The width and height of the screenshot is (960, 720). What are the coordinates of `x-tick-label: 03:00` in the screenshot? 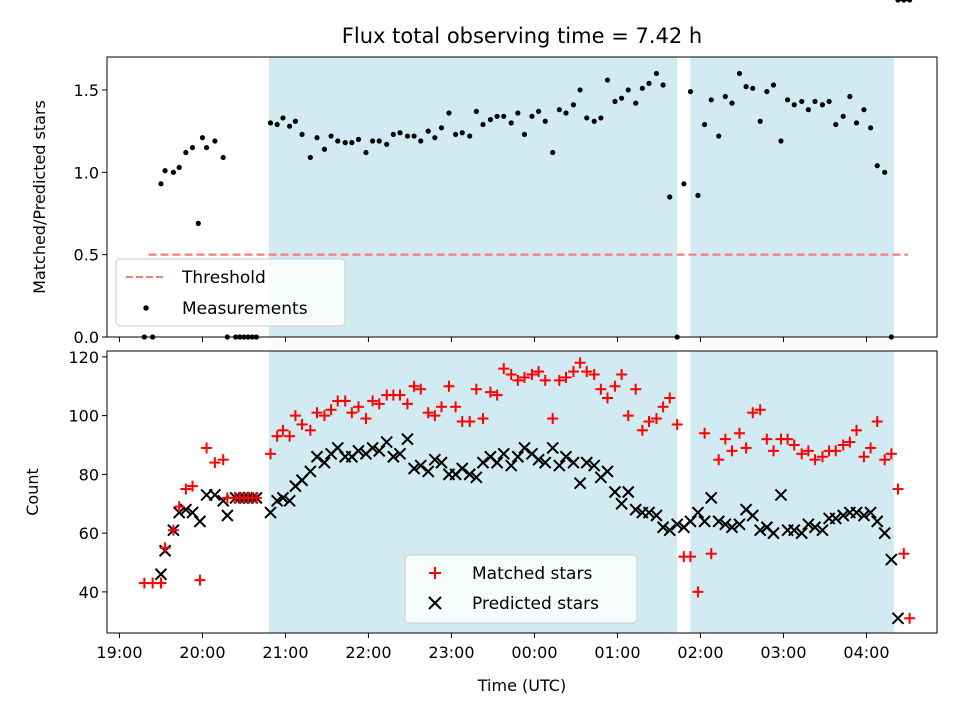 It's located at (783, 652).